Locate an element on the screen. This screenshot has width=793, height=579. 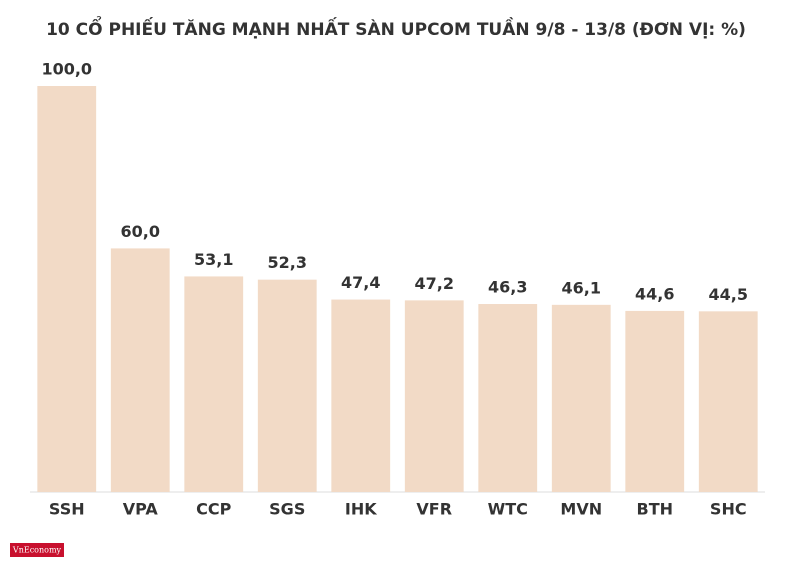
brand-text: VnEconomy is located at coordinates (37, 550).